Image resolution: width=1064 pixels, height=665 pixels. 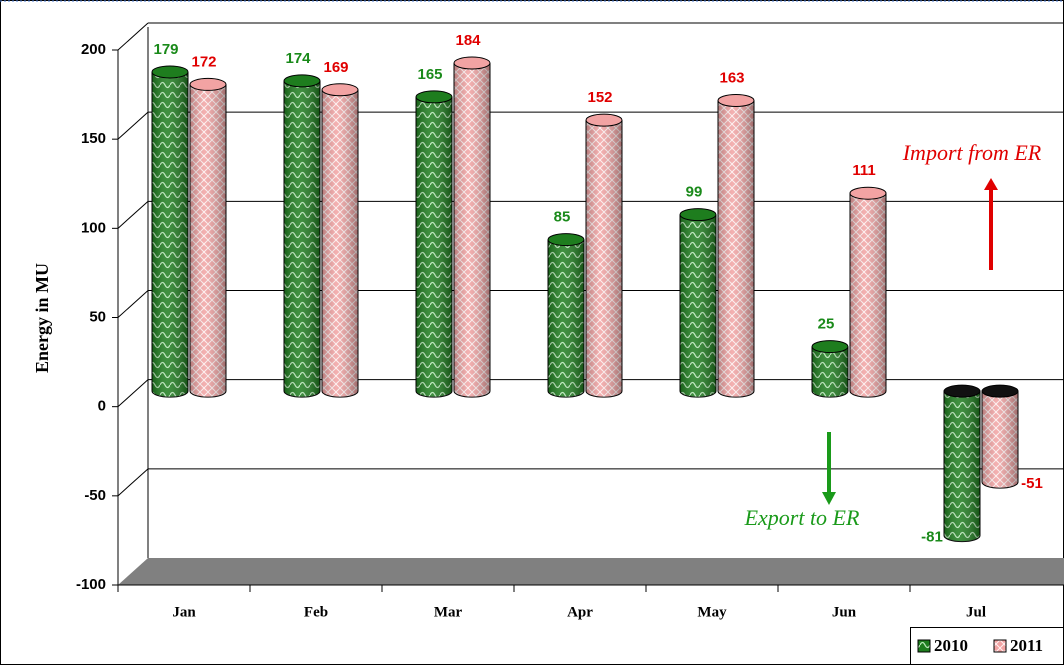 What do you see at coordinates (731, 77) in the screenshot?
I see `value-label: 163` at bounding box center [731, 77].